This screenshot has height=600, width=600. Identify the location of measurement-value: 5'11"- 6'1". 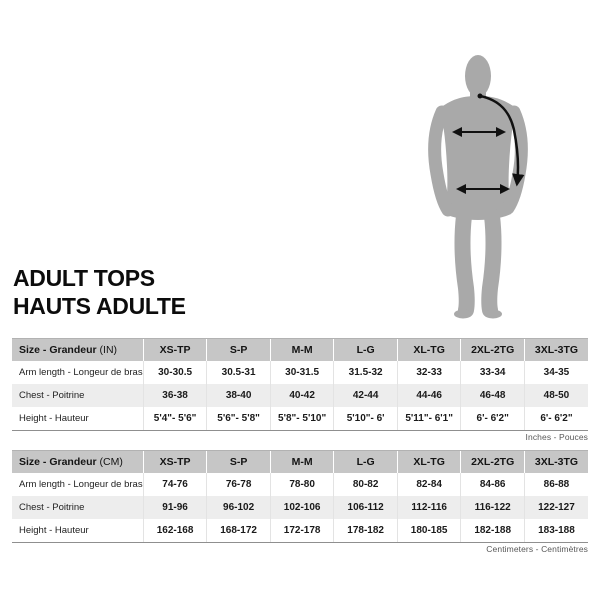
(428, 419).